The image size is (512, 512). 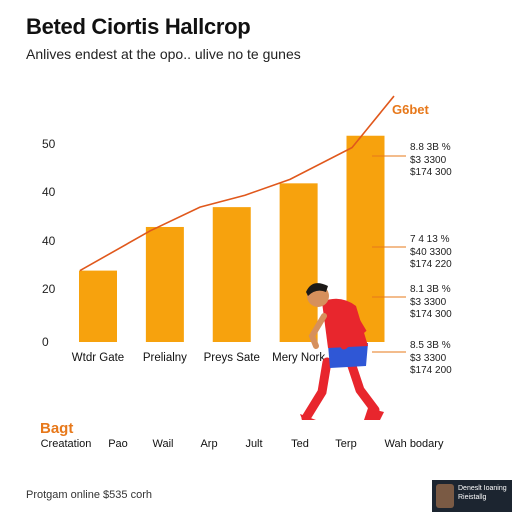 I want to click on soccer-player-illustration, so click(x=342, y=351).